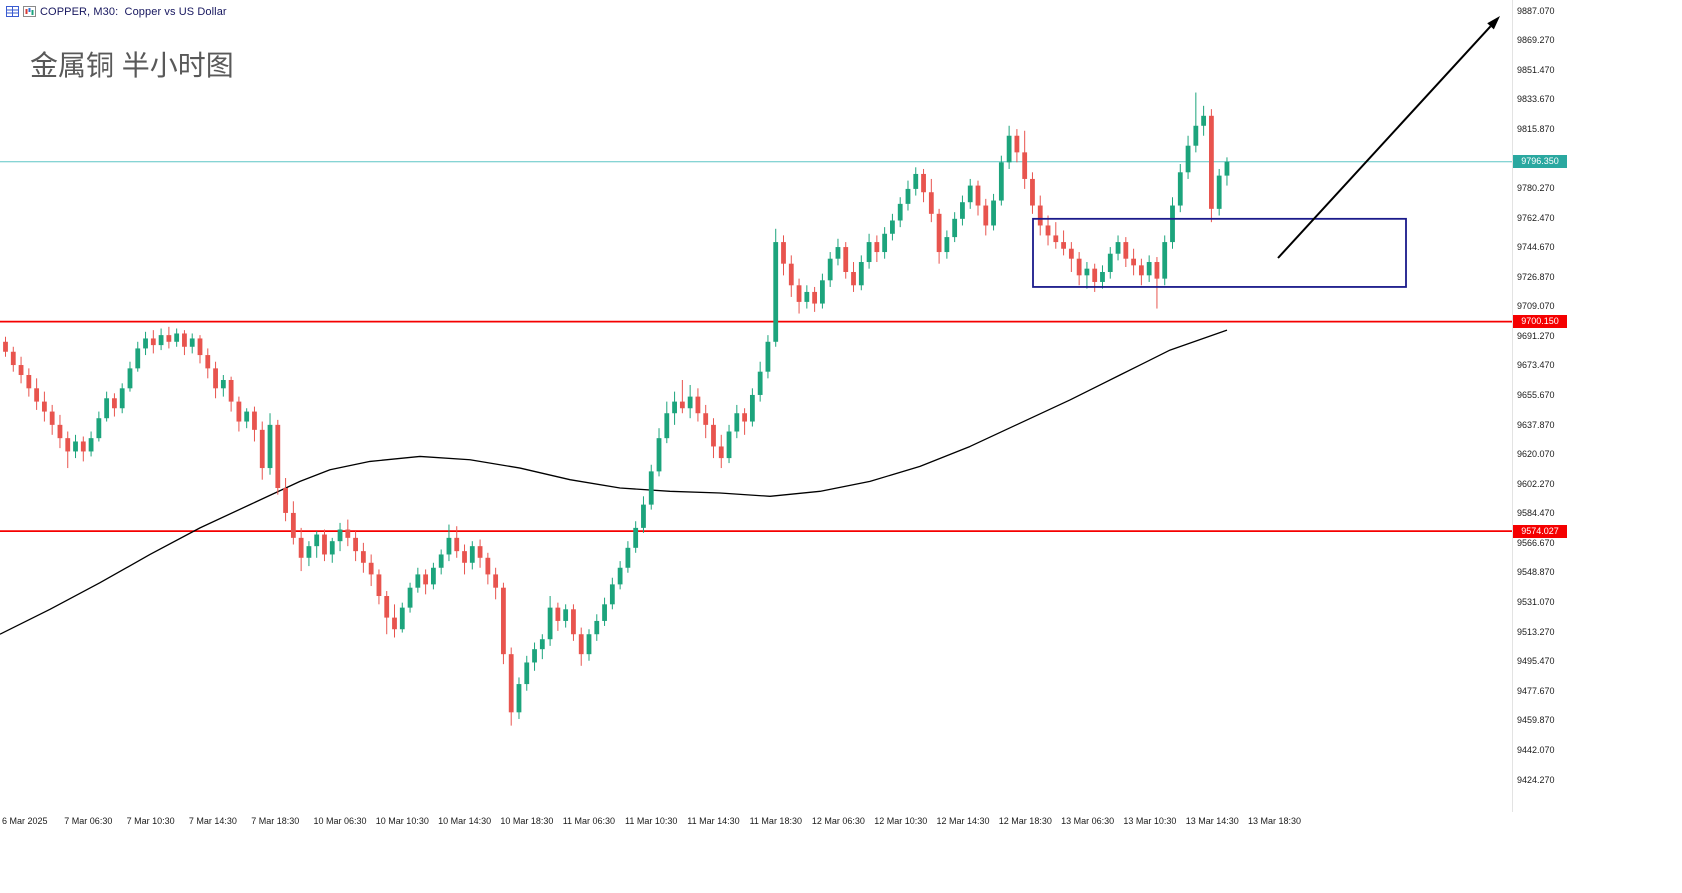  I want to click on price-axis-label: 9673.470, so click(1536, 365).